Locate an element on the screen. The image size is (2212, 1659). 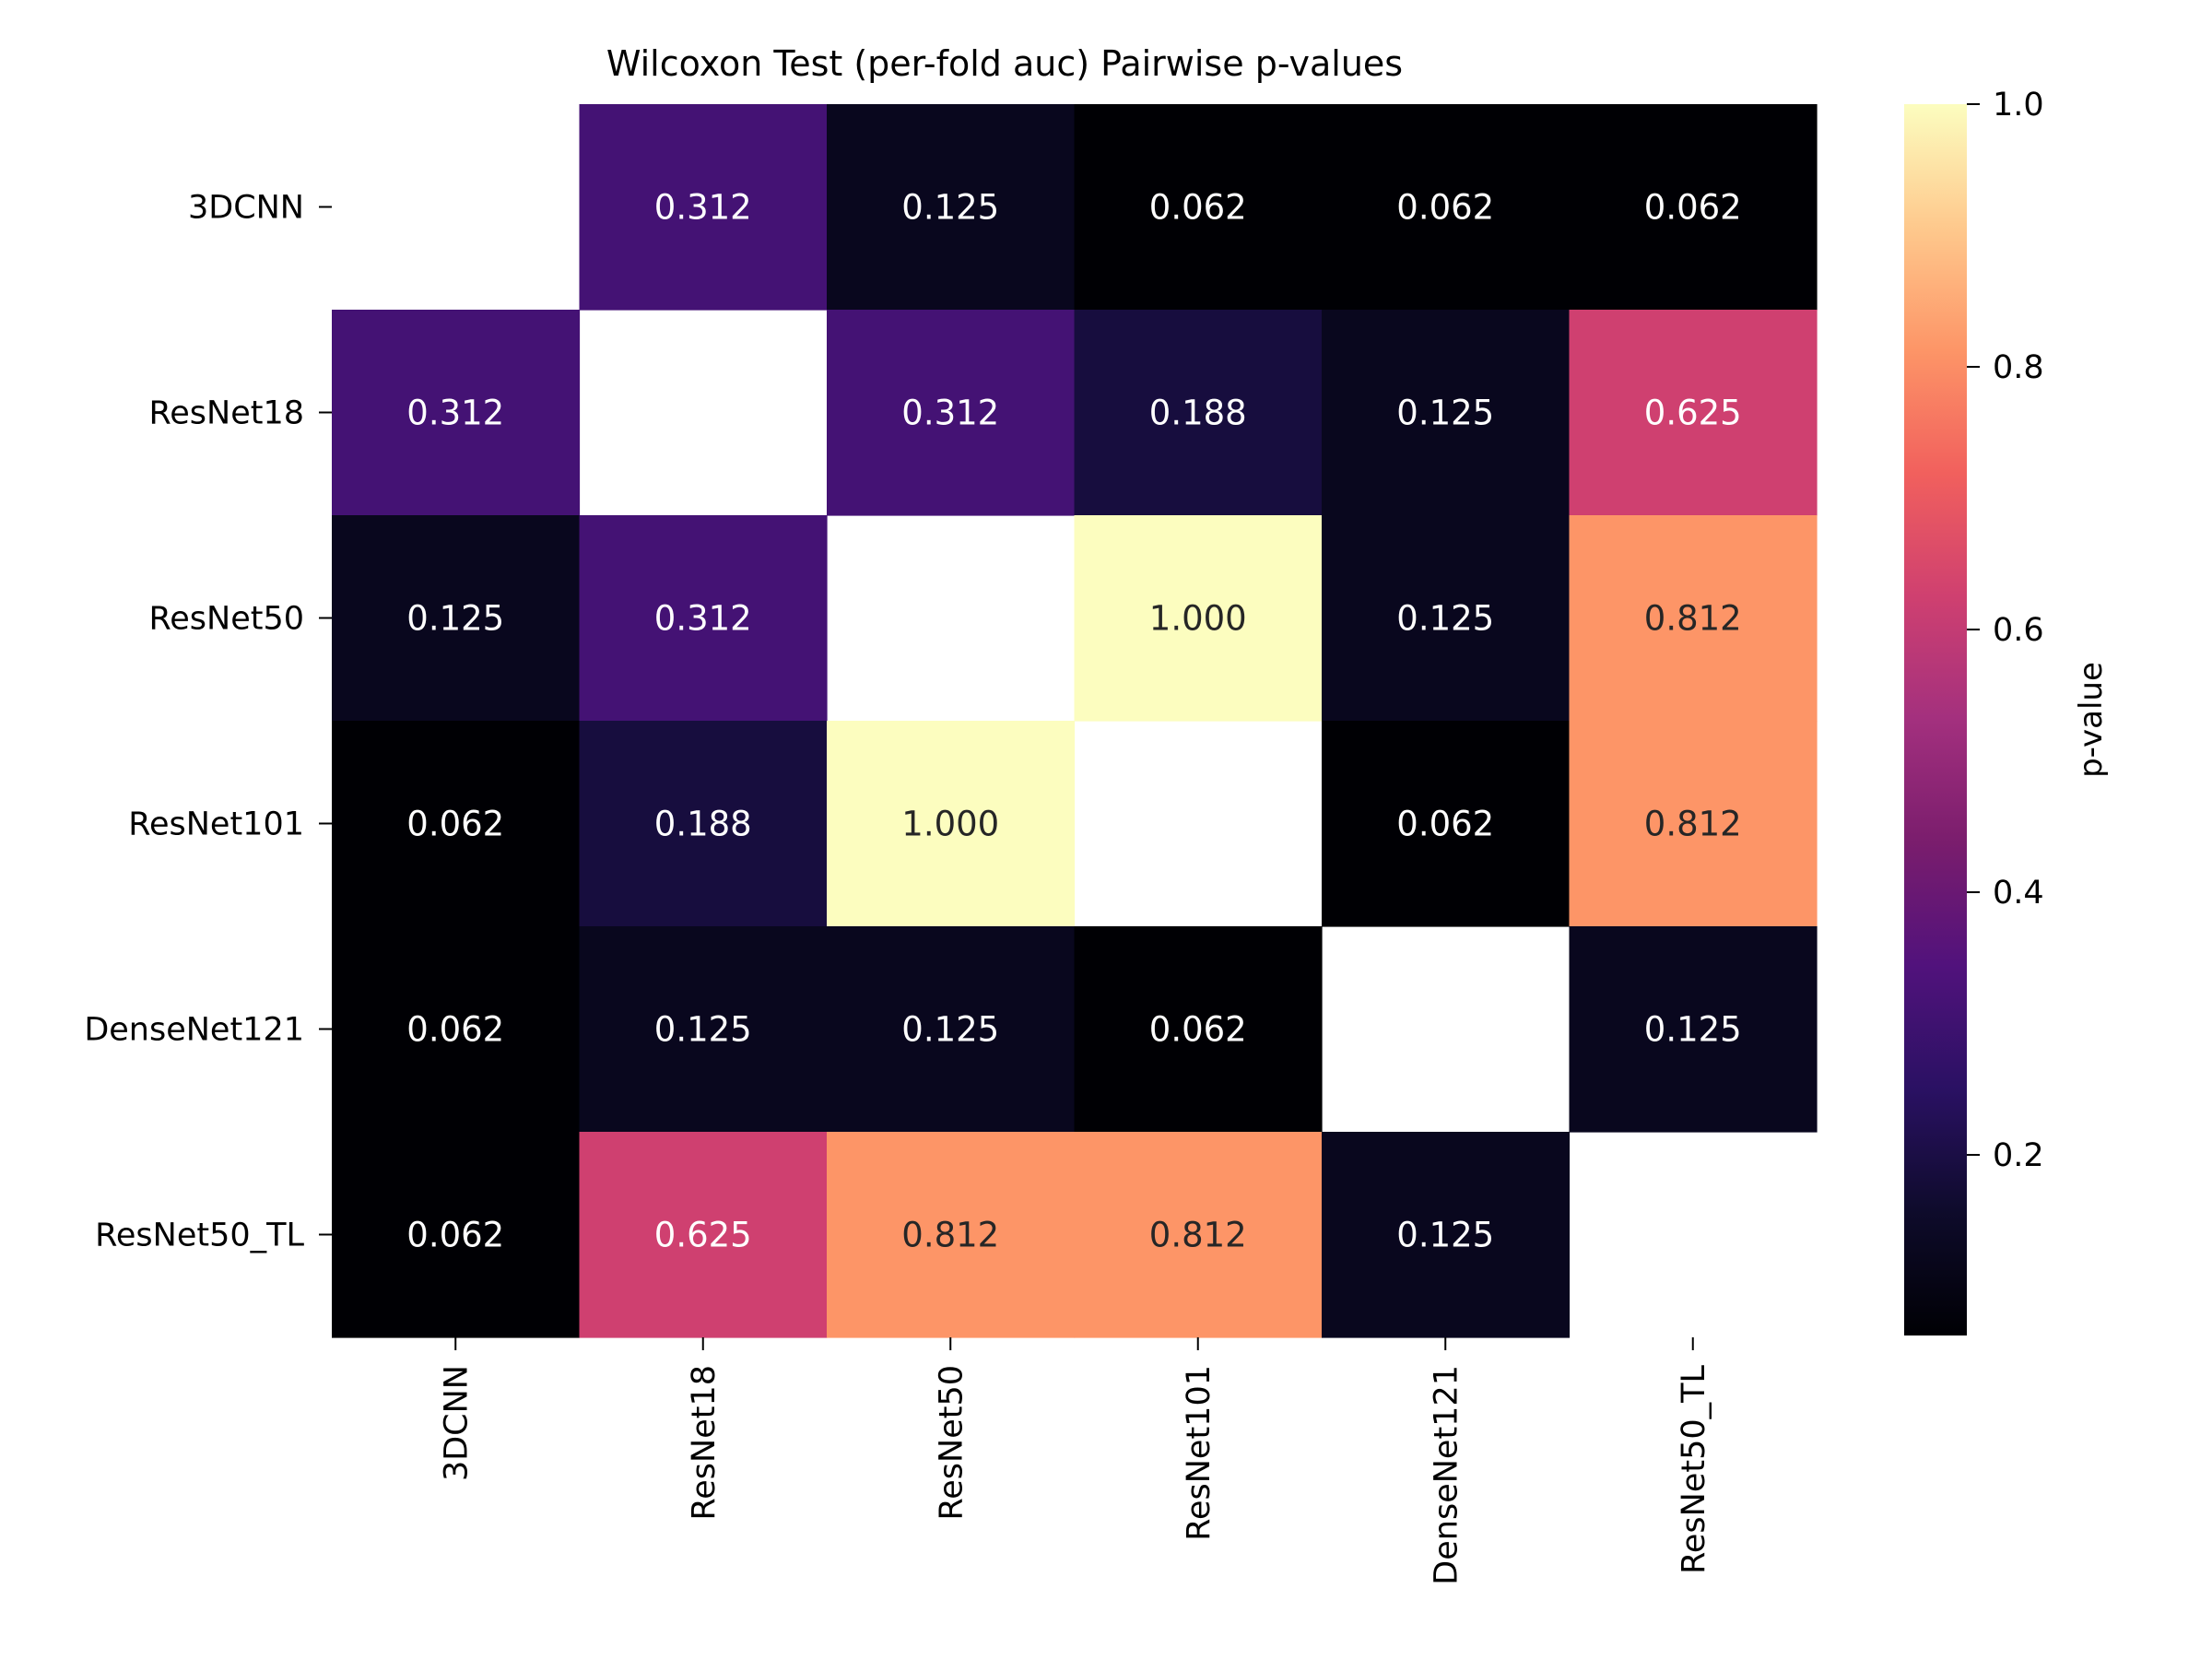
colorbar-ticks: 0.2 0.4 0.6 0.8 1.0 is located at coordinates (2005, 630).